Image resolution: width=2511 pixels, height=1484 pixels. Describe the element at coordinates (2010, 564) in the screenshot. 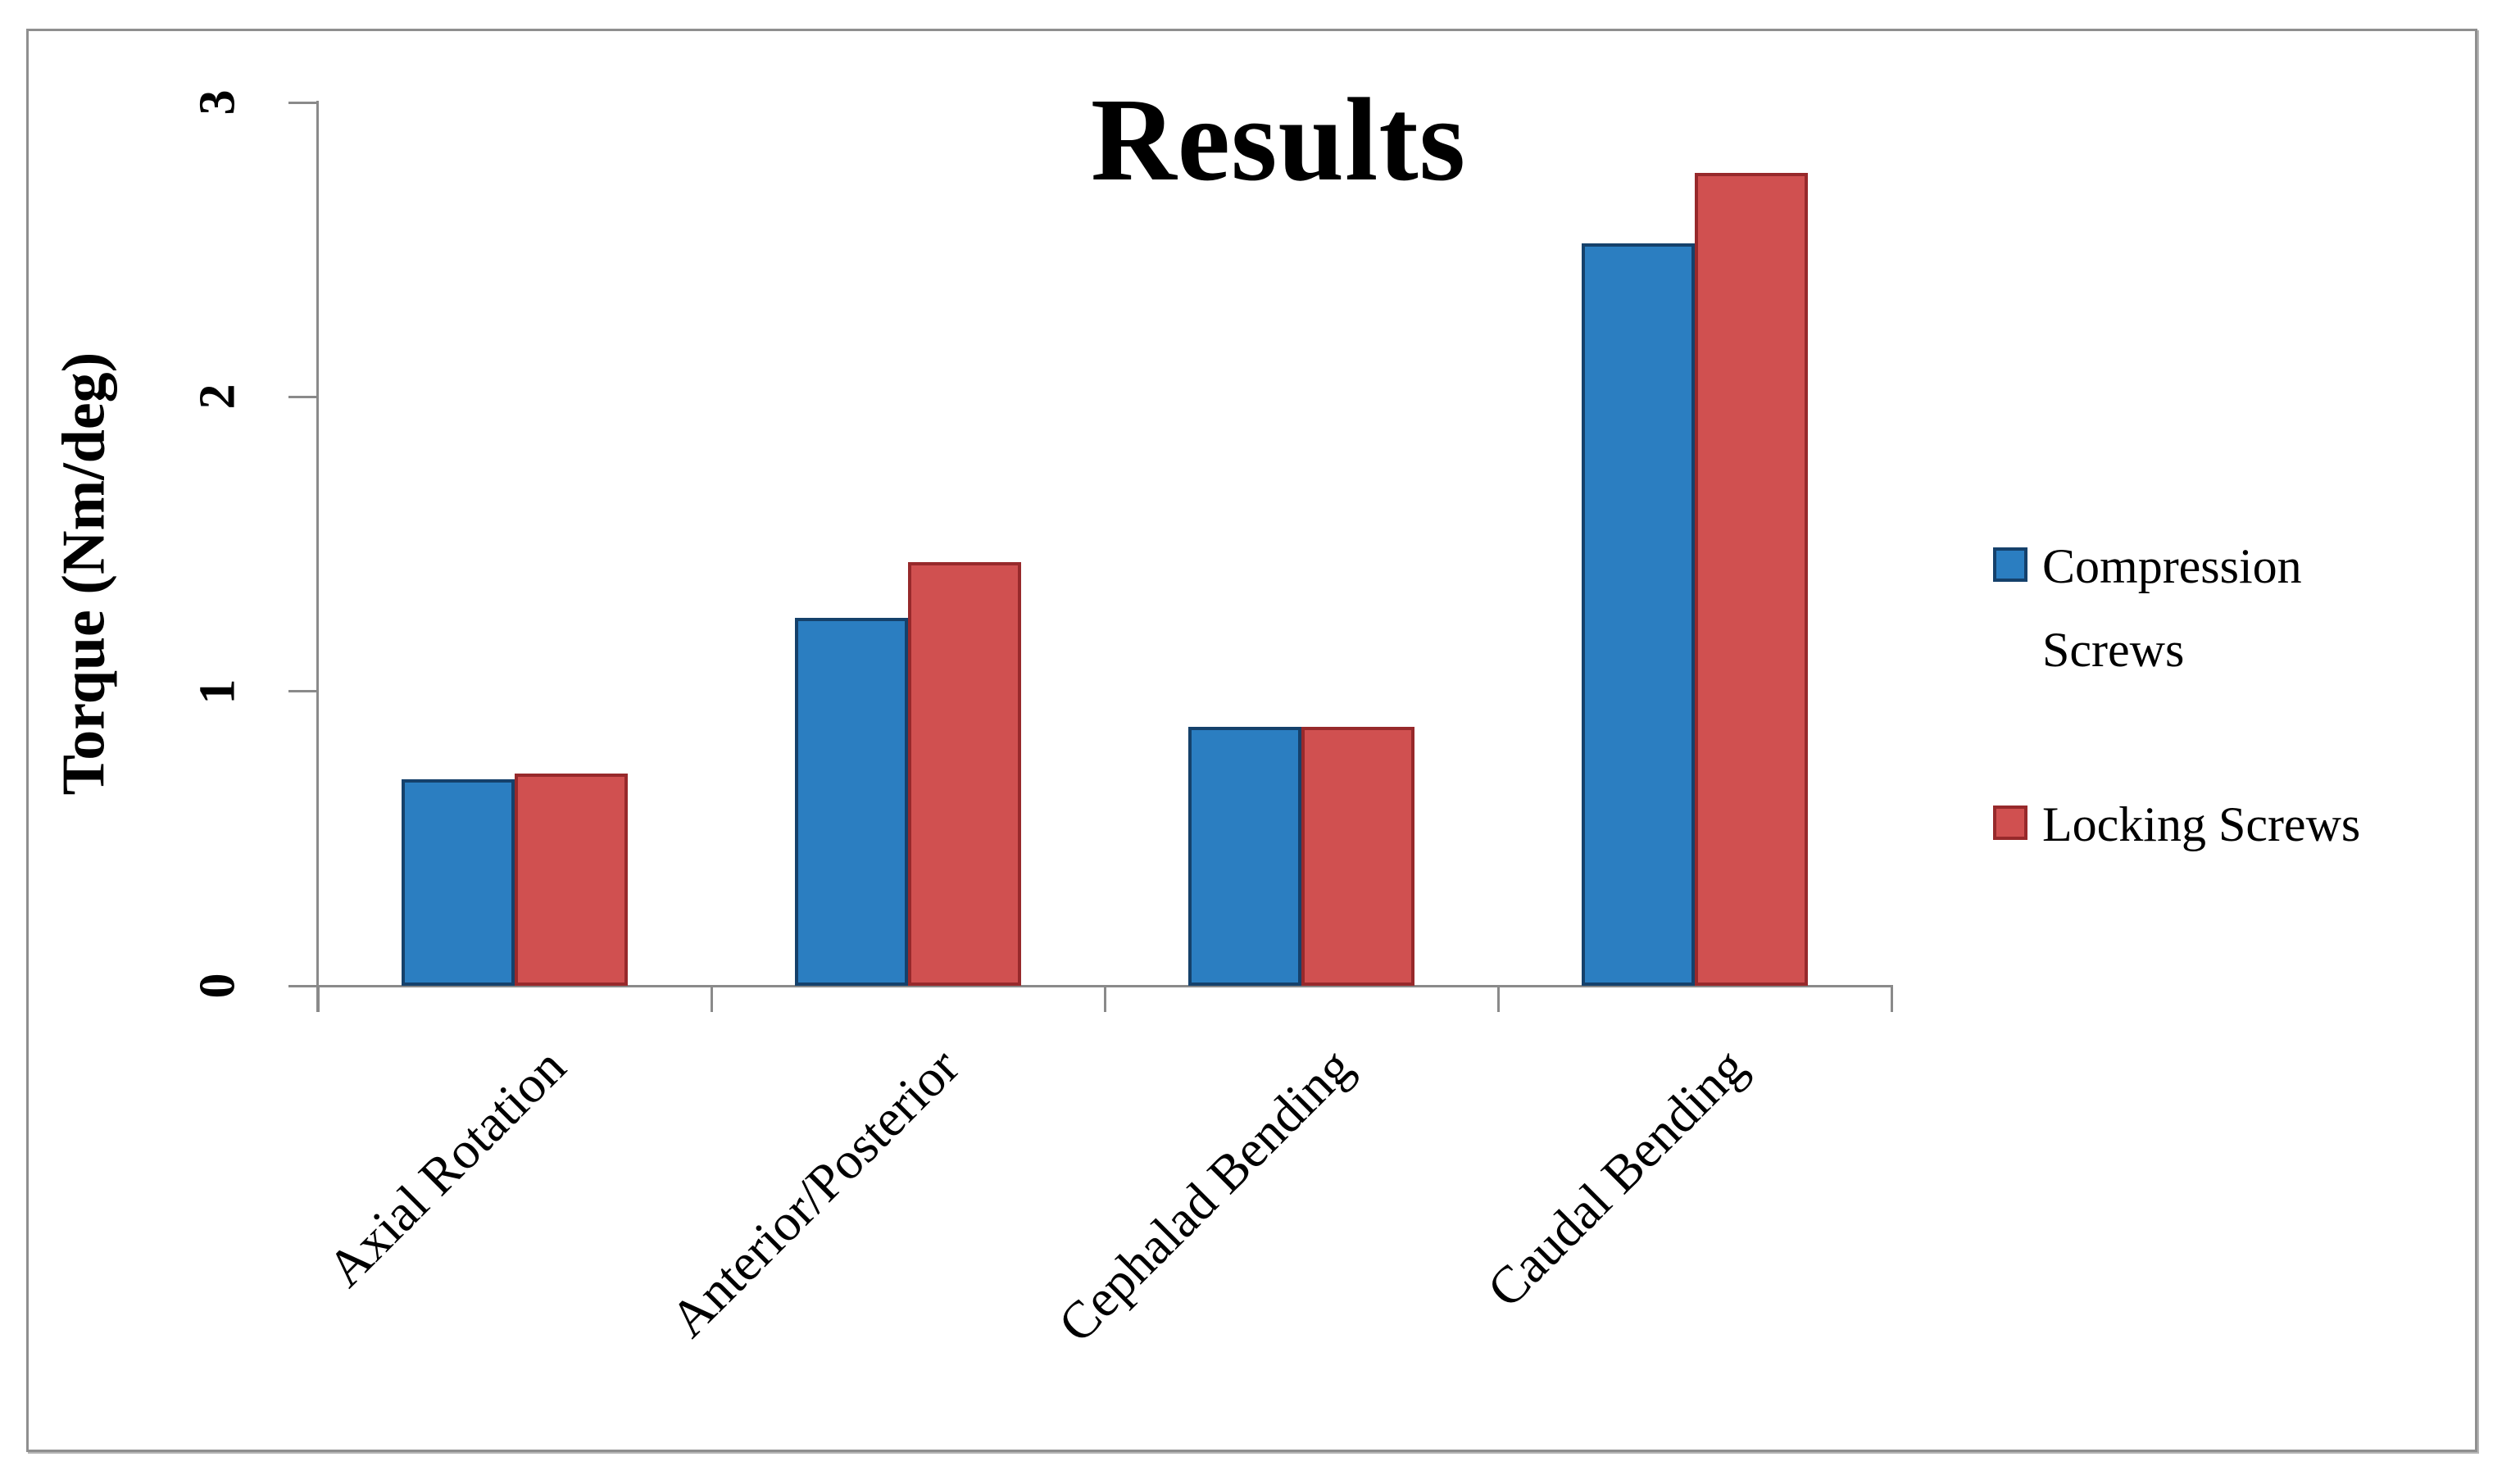

I see `compression-screws-swatch-icon` at that location.